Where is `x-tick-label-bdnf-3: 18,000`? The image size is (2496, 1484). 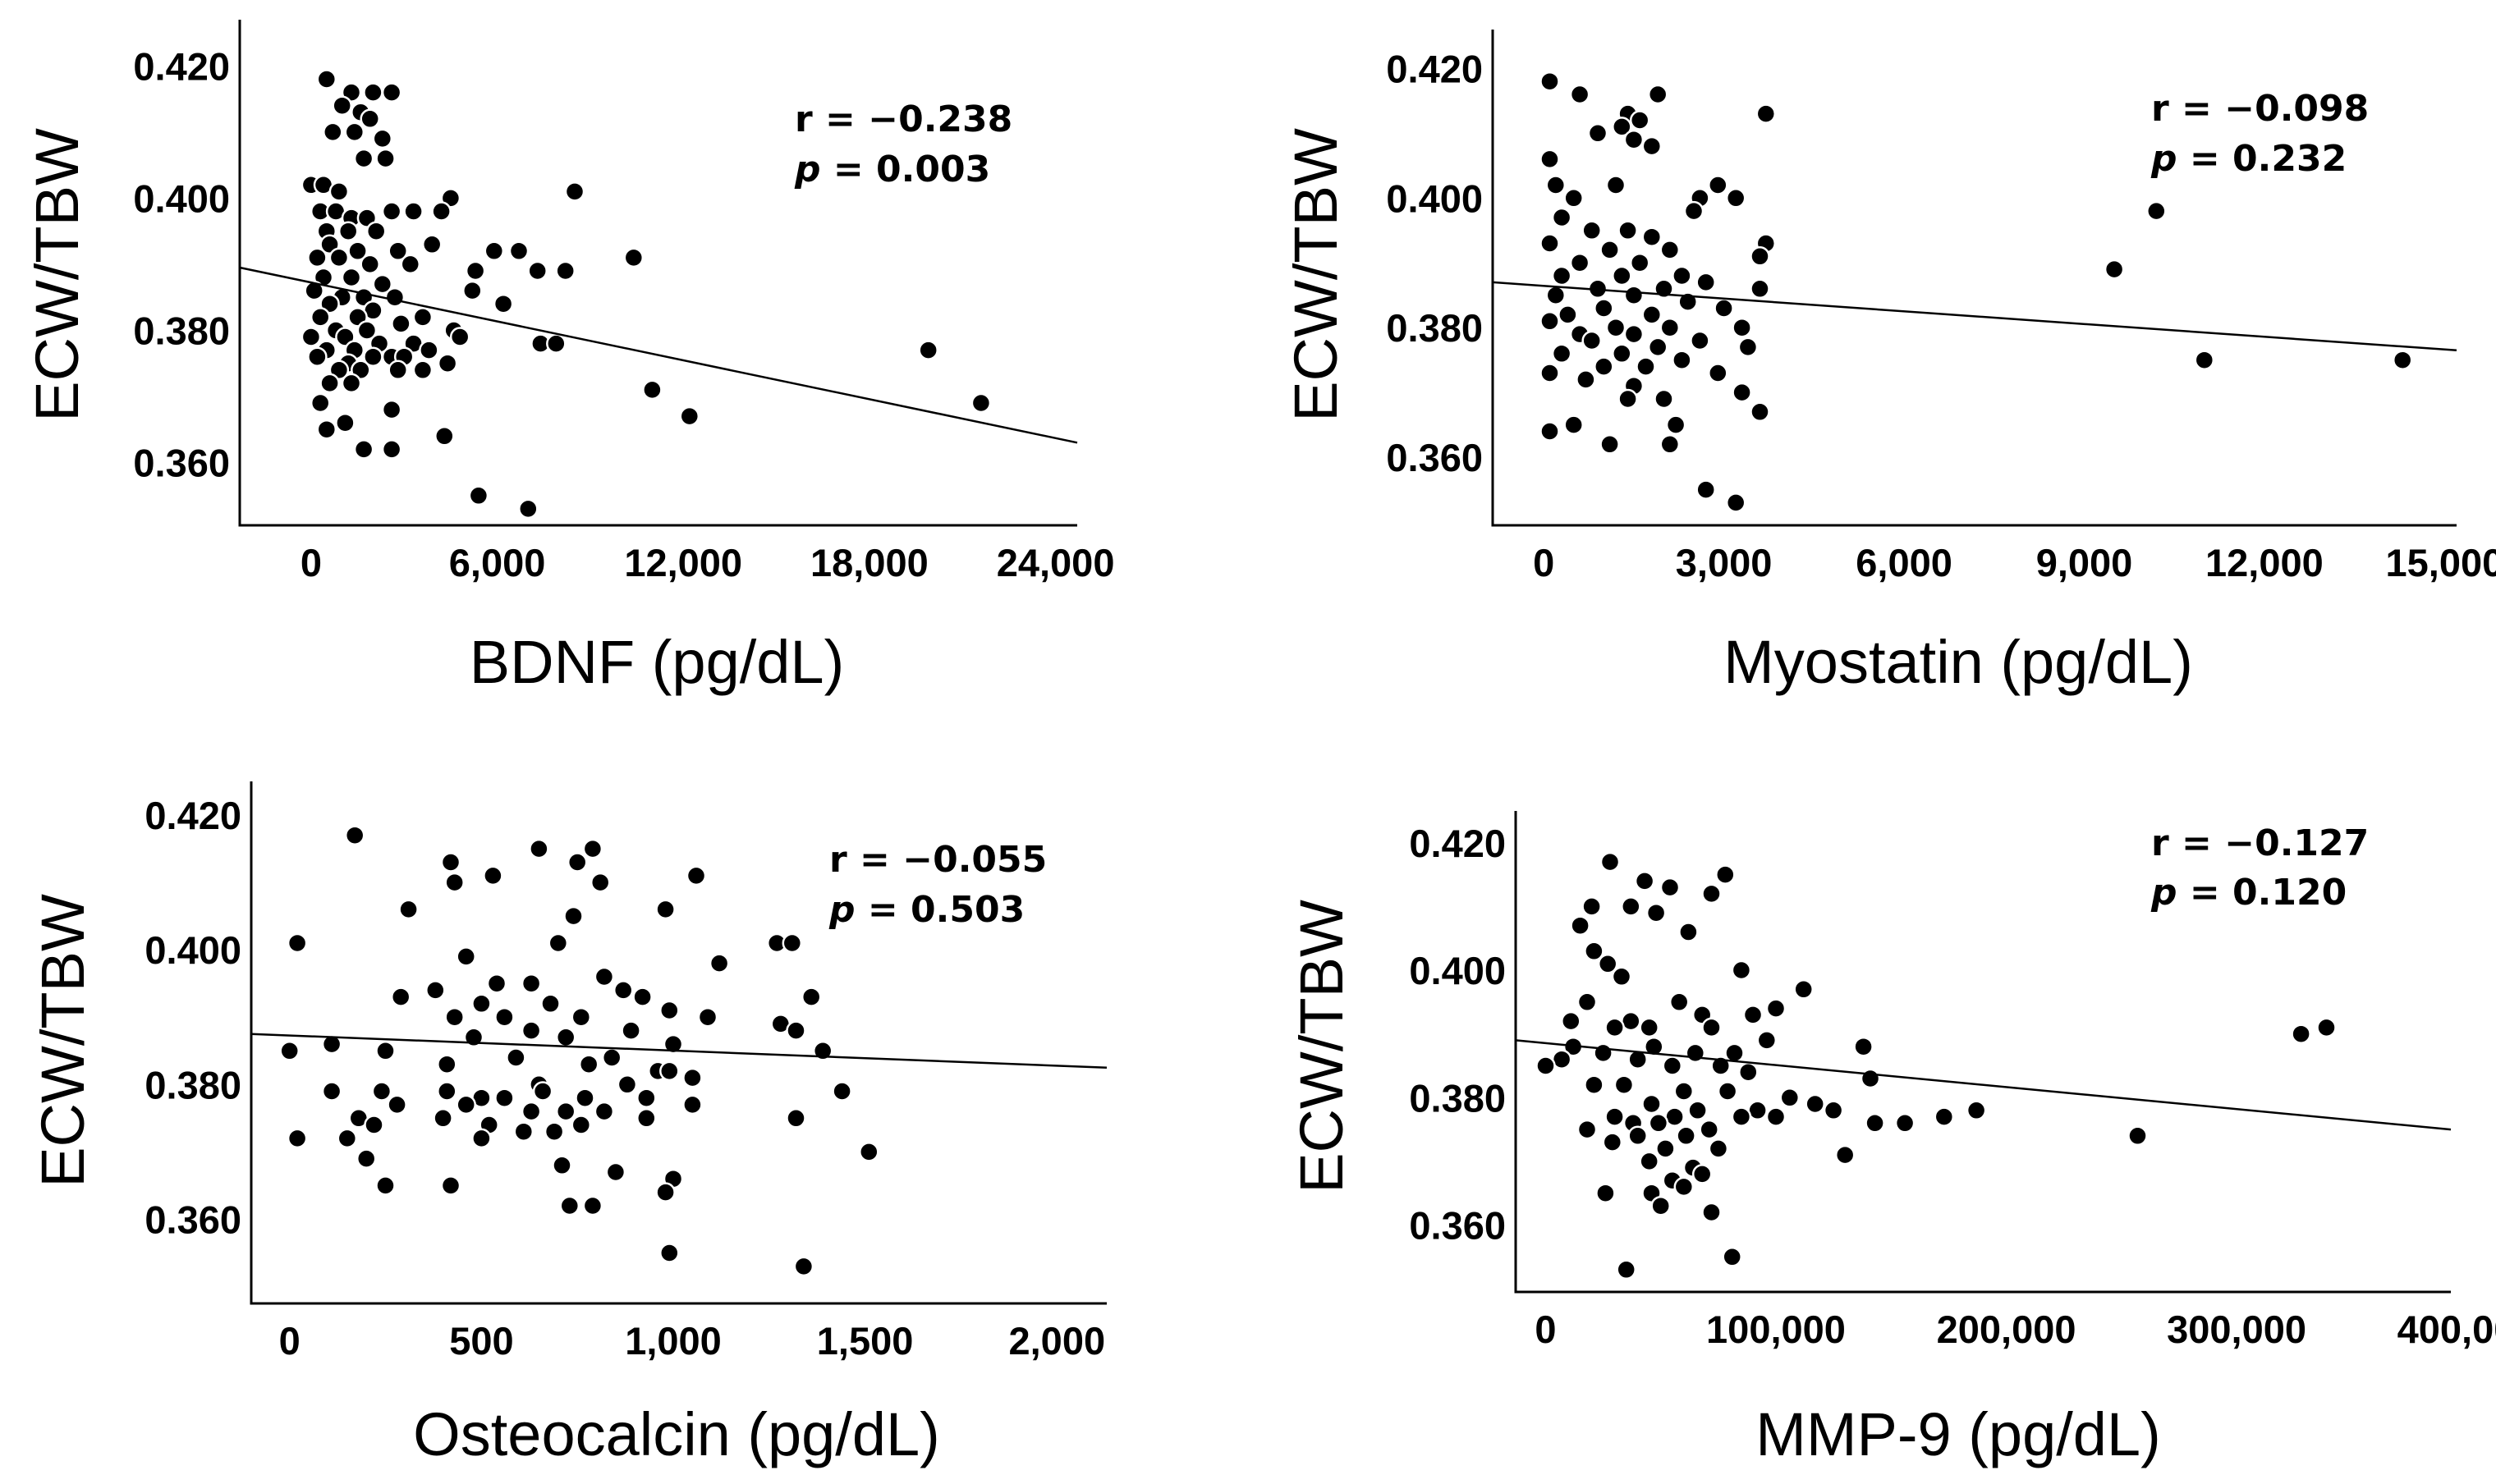 x-tick-label-bdnf-3: 18,000 is located at coordinates (869, 562).